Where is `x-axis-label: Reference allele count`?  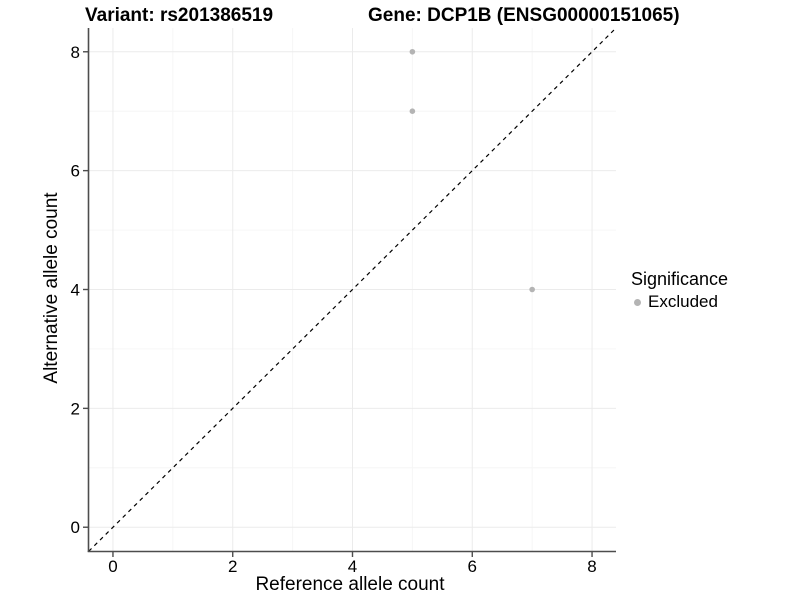
x-axis-label: Reference allele count is located at coordinates (350, 584).